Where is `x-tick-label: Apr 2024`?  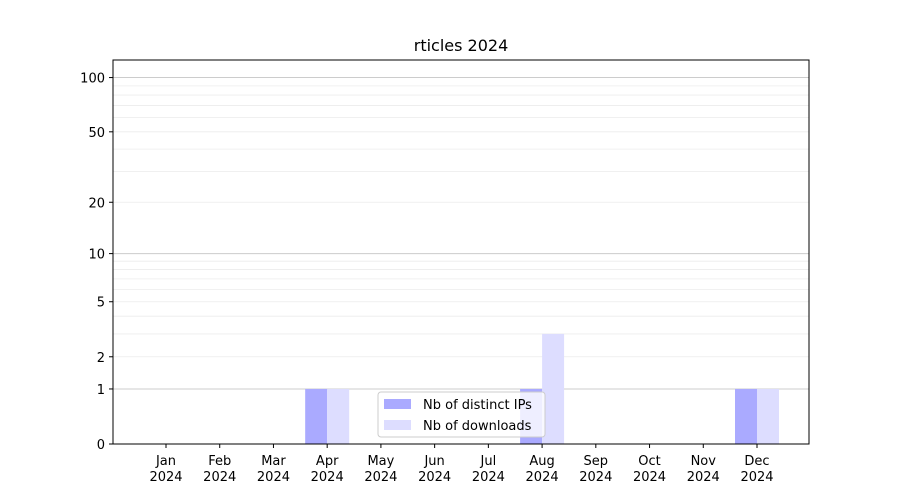
x-tick-label: Apr 2024 is located at coordinates (327, 469).